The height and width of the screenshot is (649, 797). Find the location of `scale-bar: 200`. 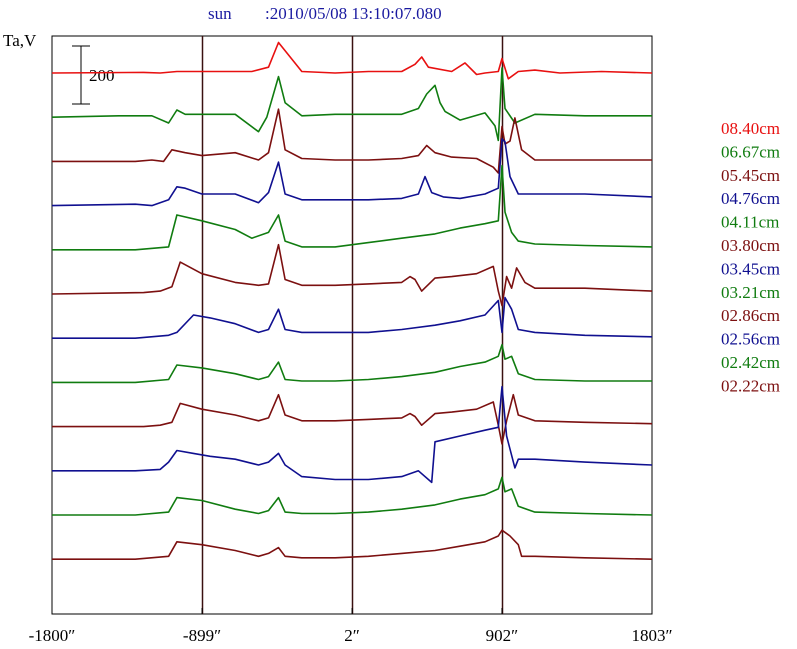

scale-bar: 200 is located at coordinates (93, 75).